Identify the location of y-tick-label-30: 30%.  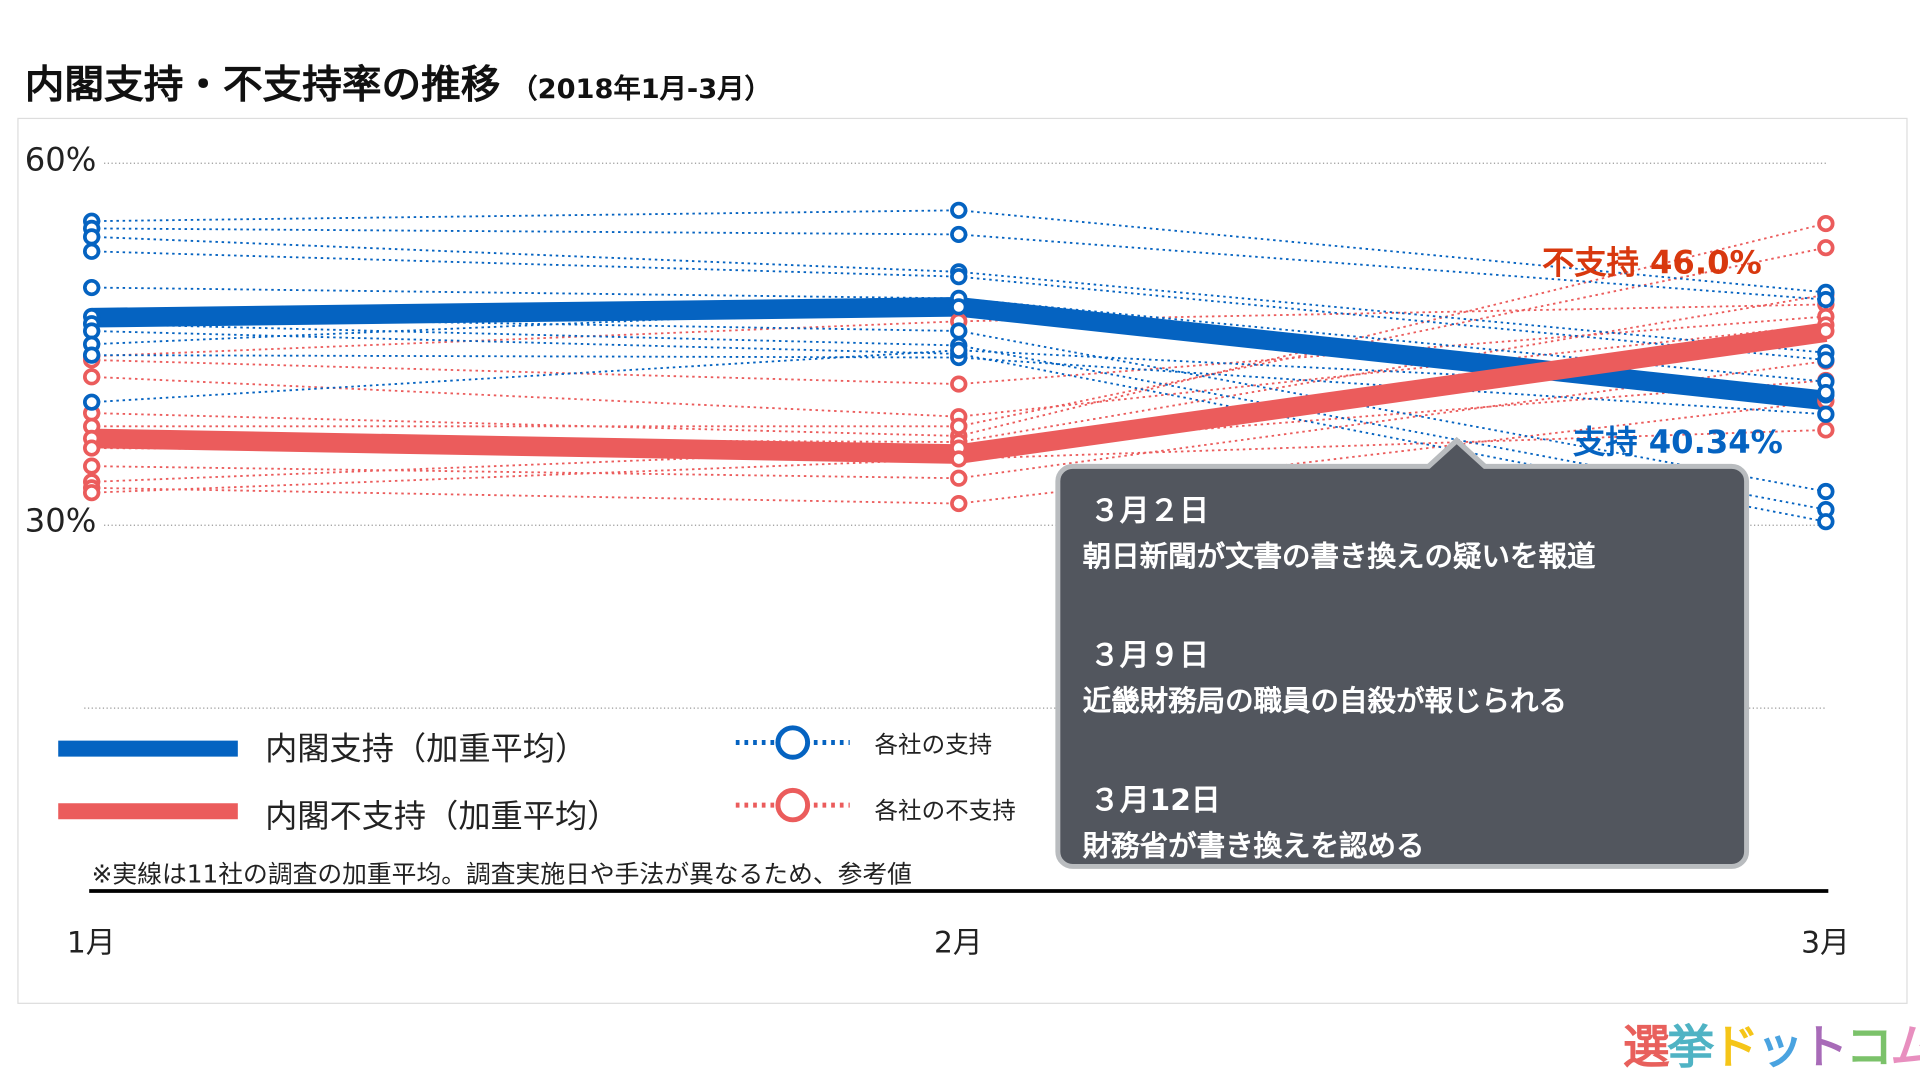
(60, 522).